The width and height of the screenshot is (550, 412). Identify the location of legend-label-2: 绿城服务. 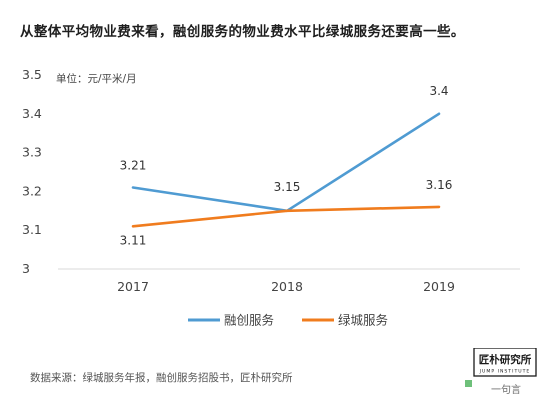
(363, 320).